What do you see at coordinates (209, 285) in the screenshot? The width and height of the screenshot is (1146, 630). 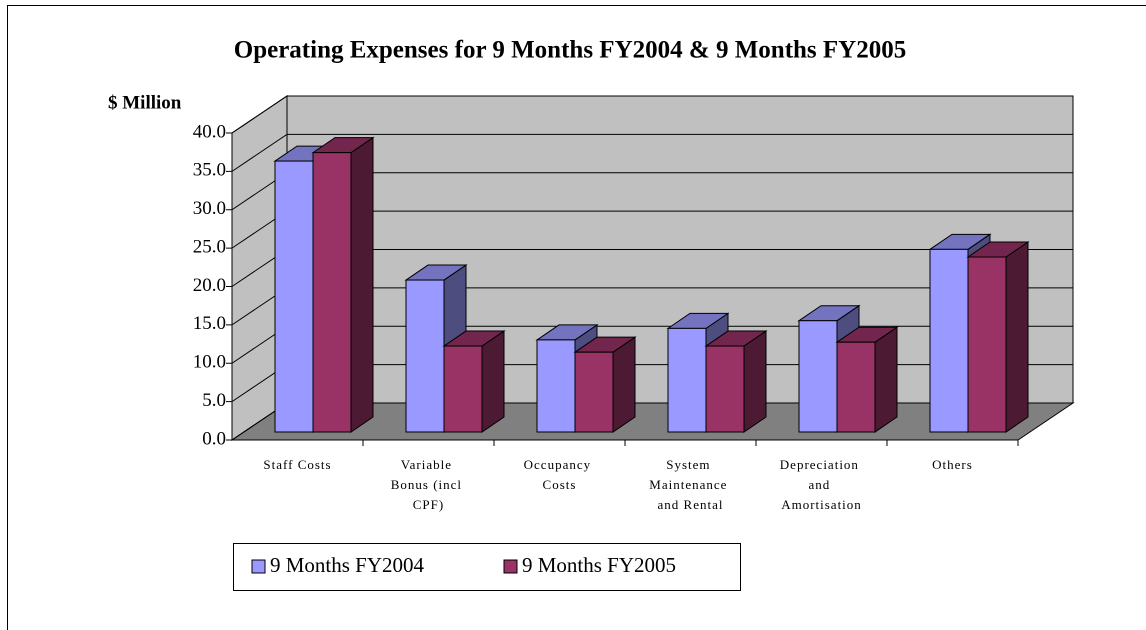 I see `y-tick-label: 20.0` at bounding box center [209, 285].